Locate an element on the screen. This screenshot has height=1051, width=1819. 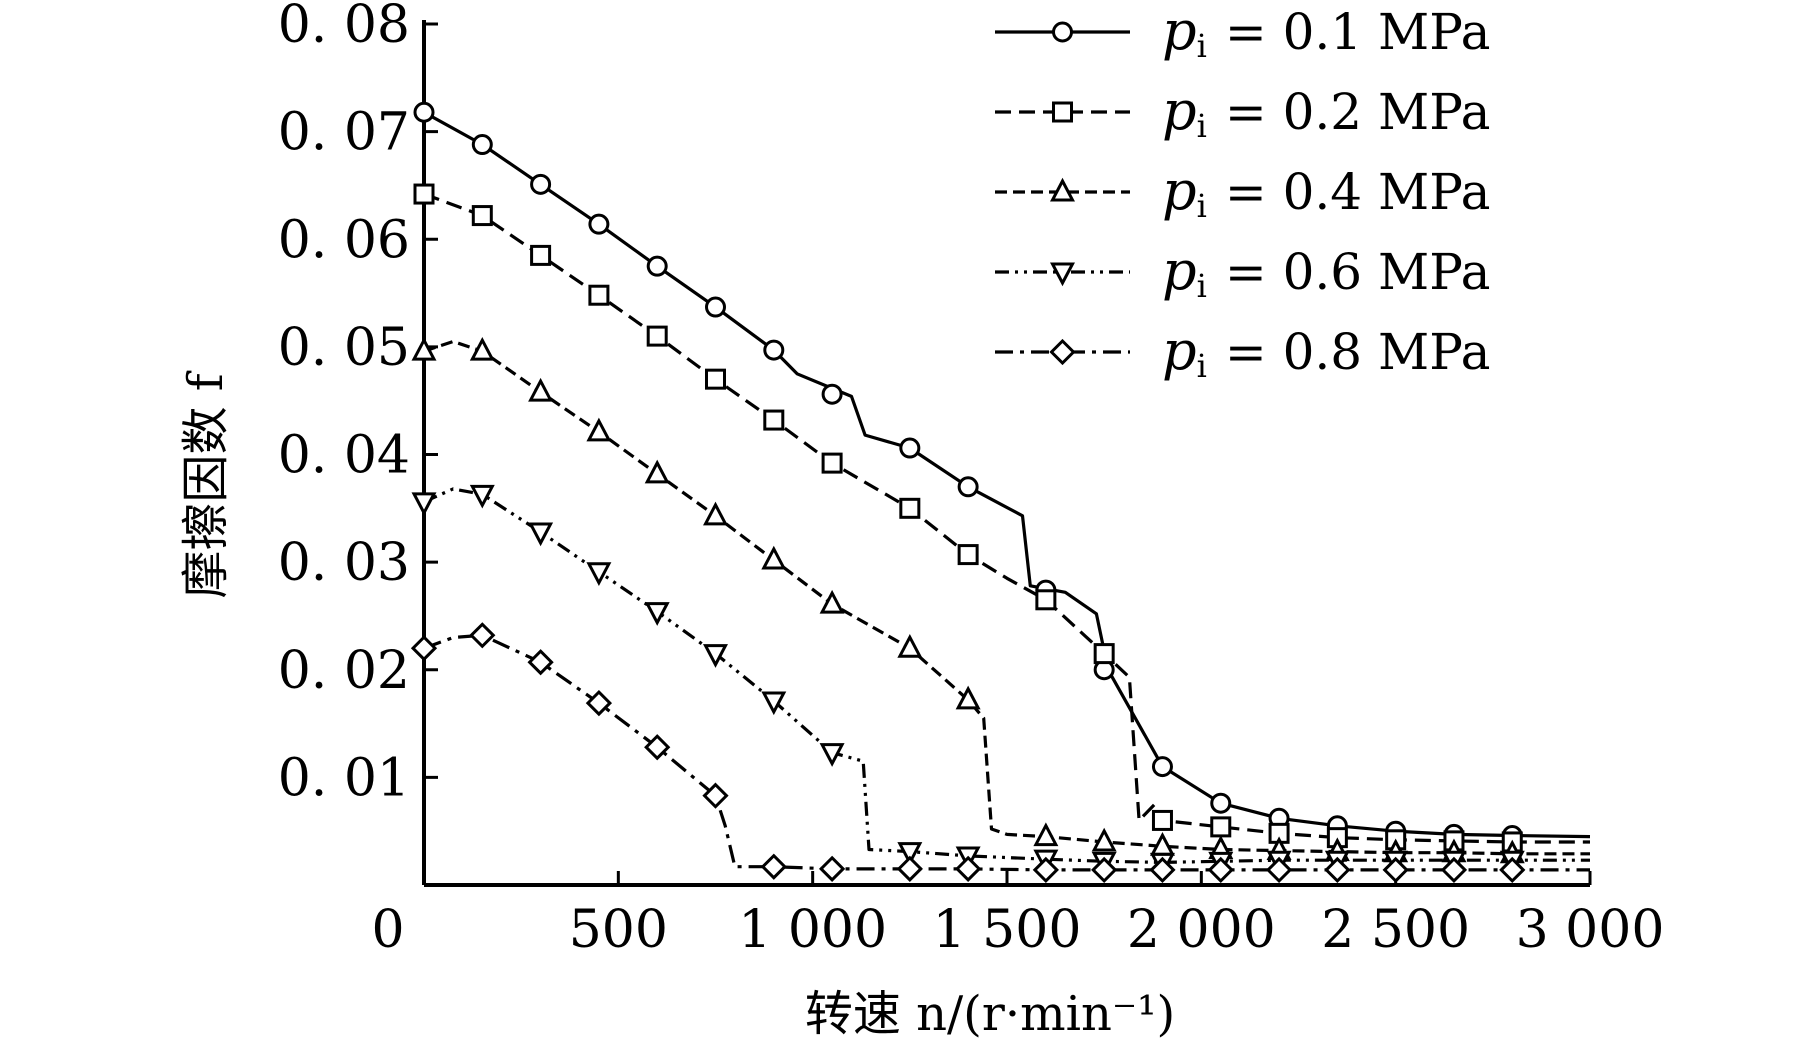
legend-item: pi = 0.1 MPa is located at coordinates (1242, 32).